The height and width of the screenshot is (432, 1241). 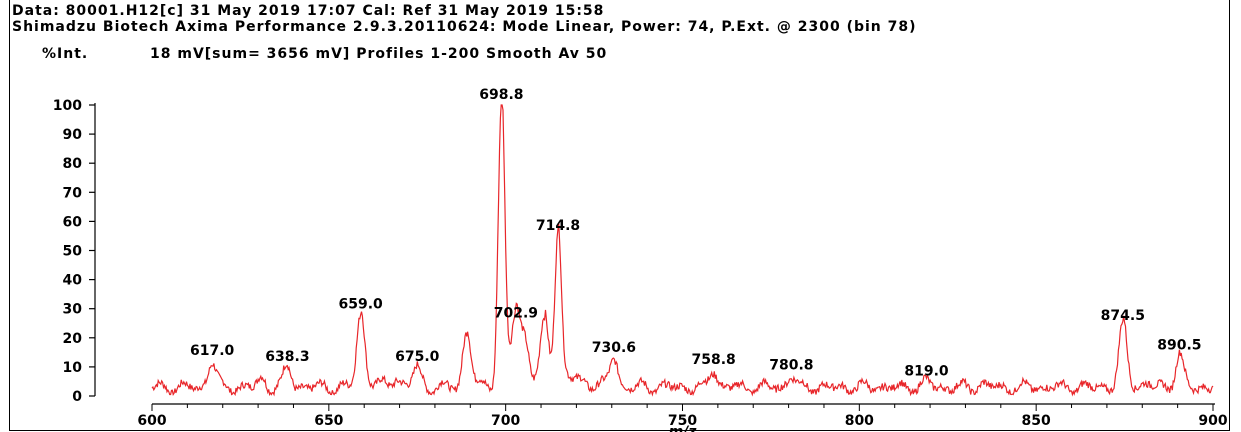 What do you see at coordinates (328, 421) in the screenshot?
I see `x-tick-label: 650` at bounding box center [328, 421].